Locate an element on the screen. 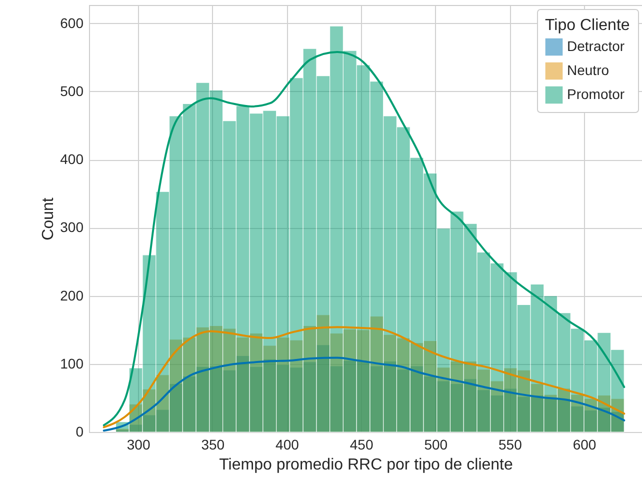  y-tick-label: 100 is located at coordinates (72, 363).